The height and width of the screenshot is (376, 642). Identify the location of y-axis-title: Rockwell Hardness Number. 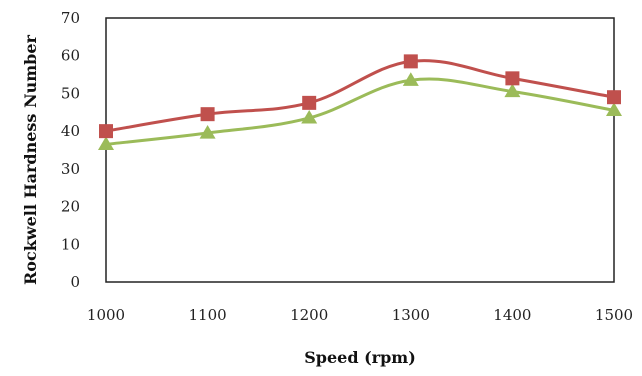
(30, 159).